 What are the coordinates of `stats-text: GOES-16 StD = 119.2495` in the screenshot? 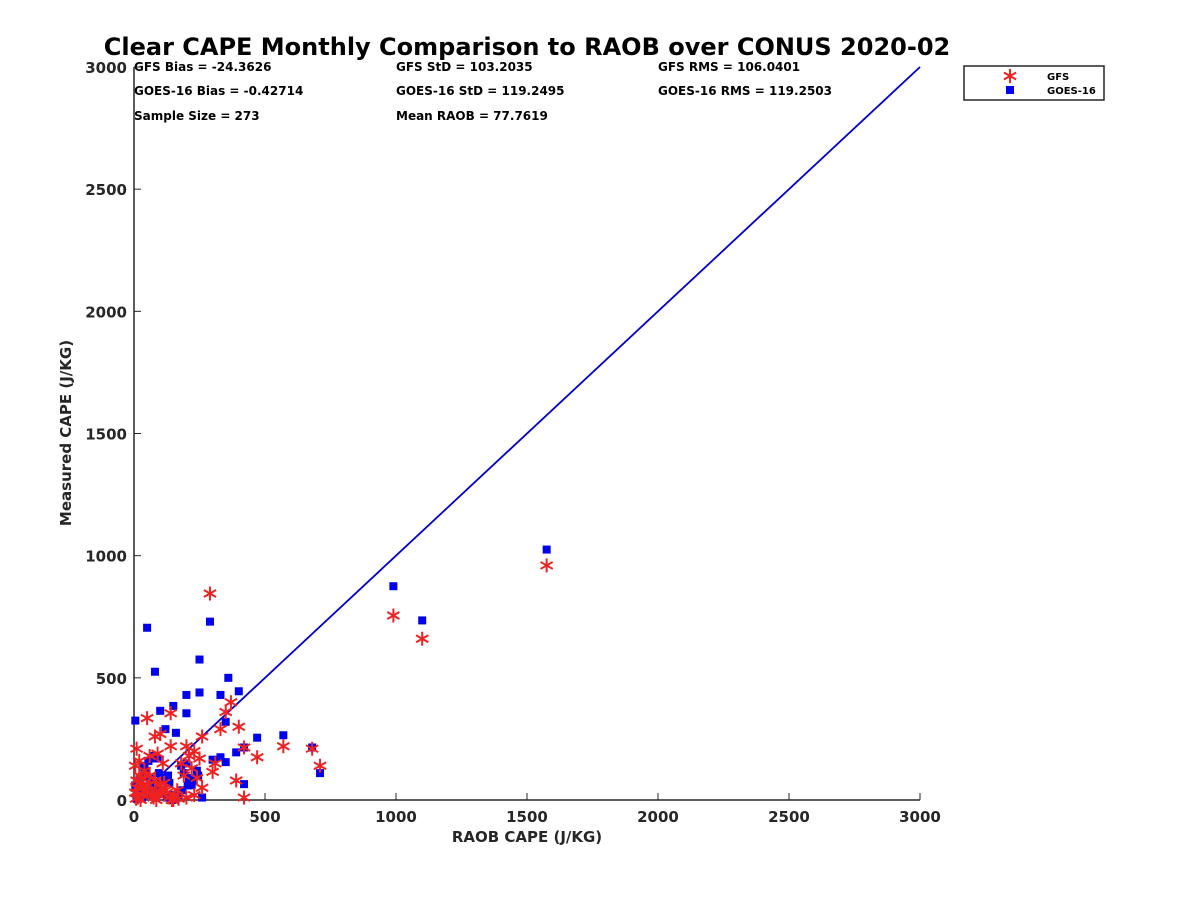 It's located at (480, 91).